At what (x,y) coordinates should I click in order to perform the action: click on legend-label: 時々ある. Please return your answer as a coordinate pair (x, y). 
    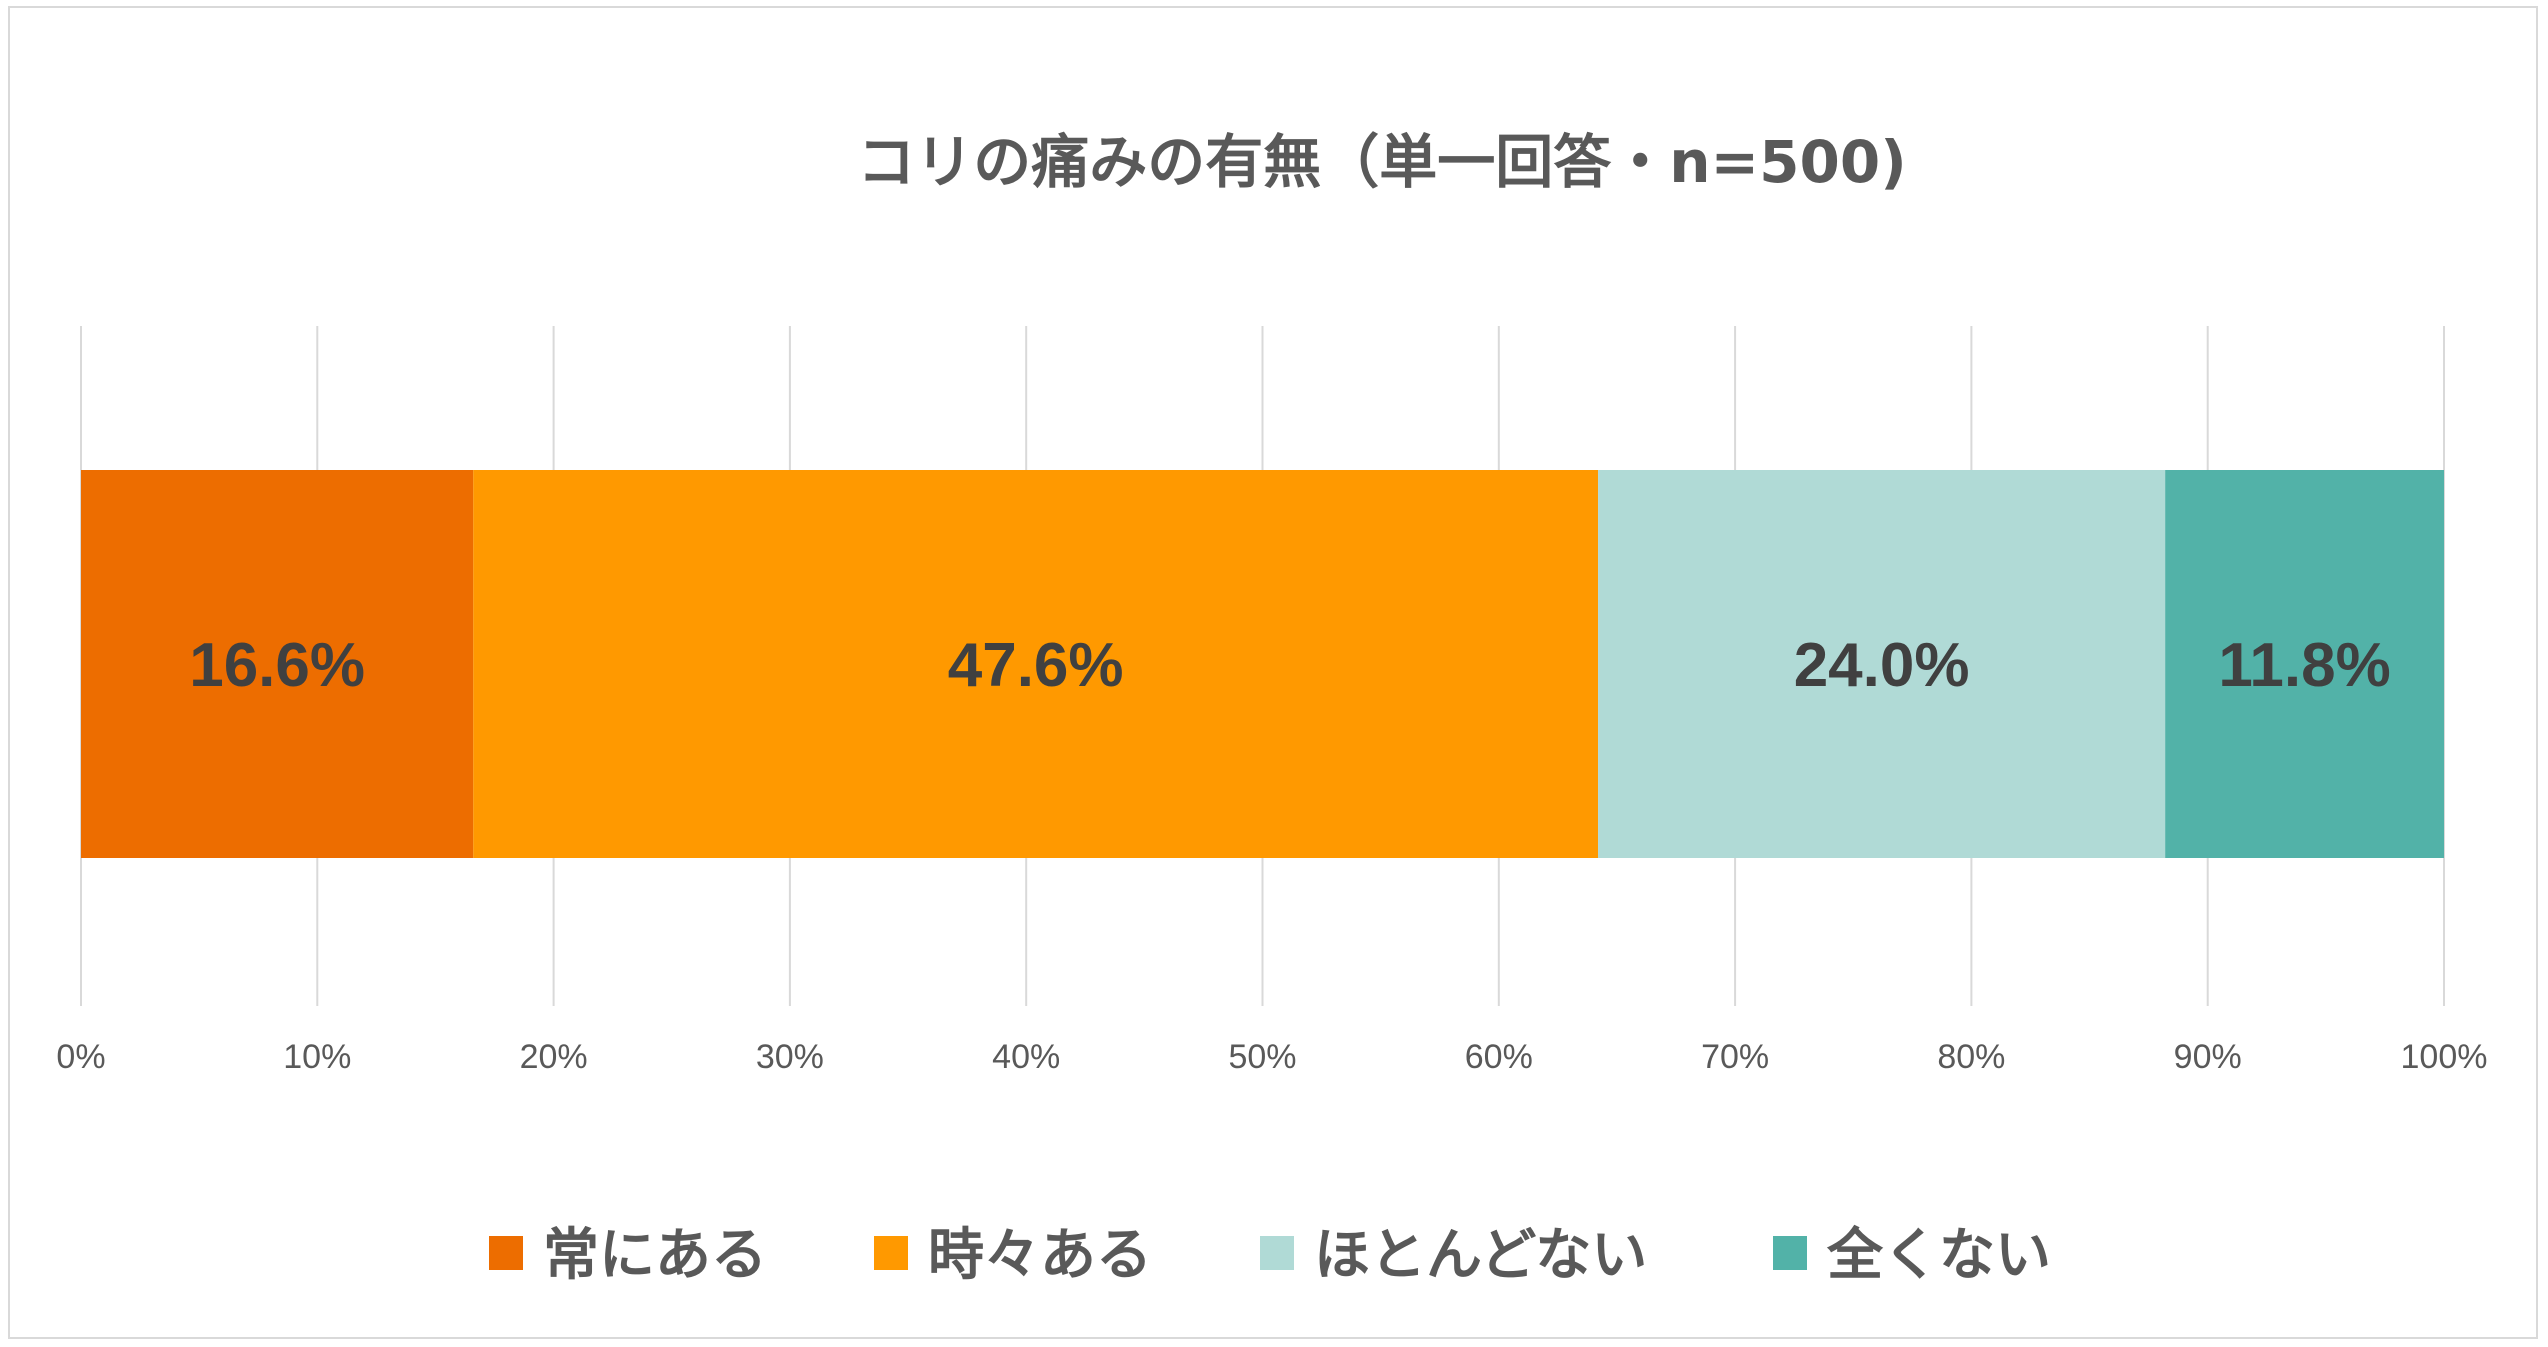
    Looking at the image, I should click on (1040, 1255).